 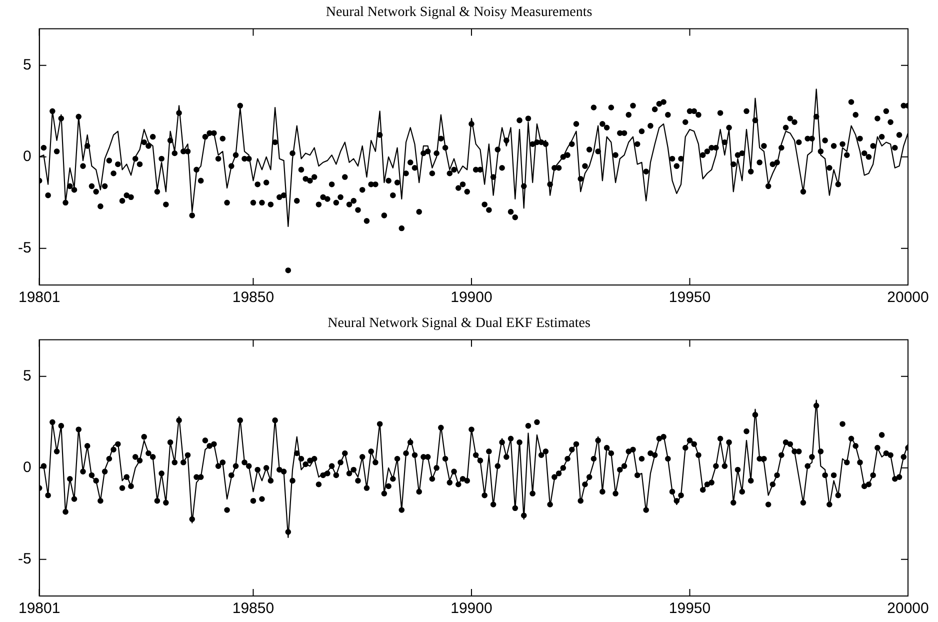 What do you see at coordinates (459, 324) in the screenshot?
I see `chart-title: Neural Network Signal & Dual EKF Estimates` at bounding box center [459, 324].